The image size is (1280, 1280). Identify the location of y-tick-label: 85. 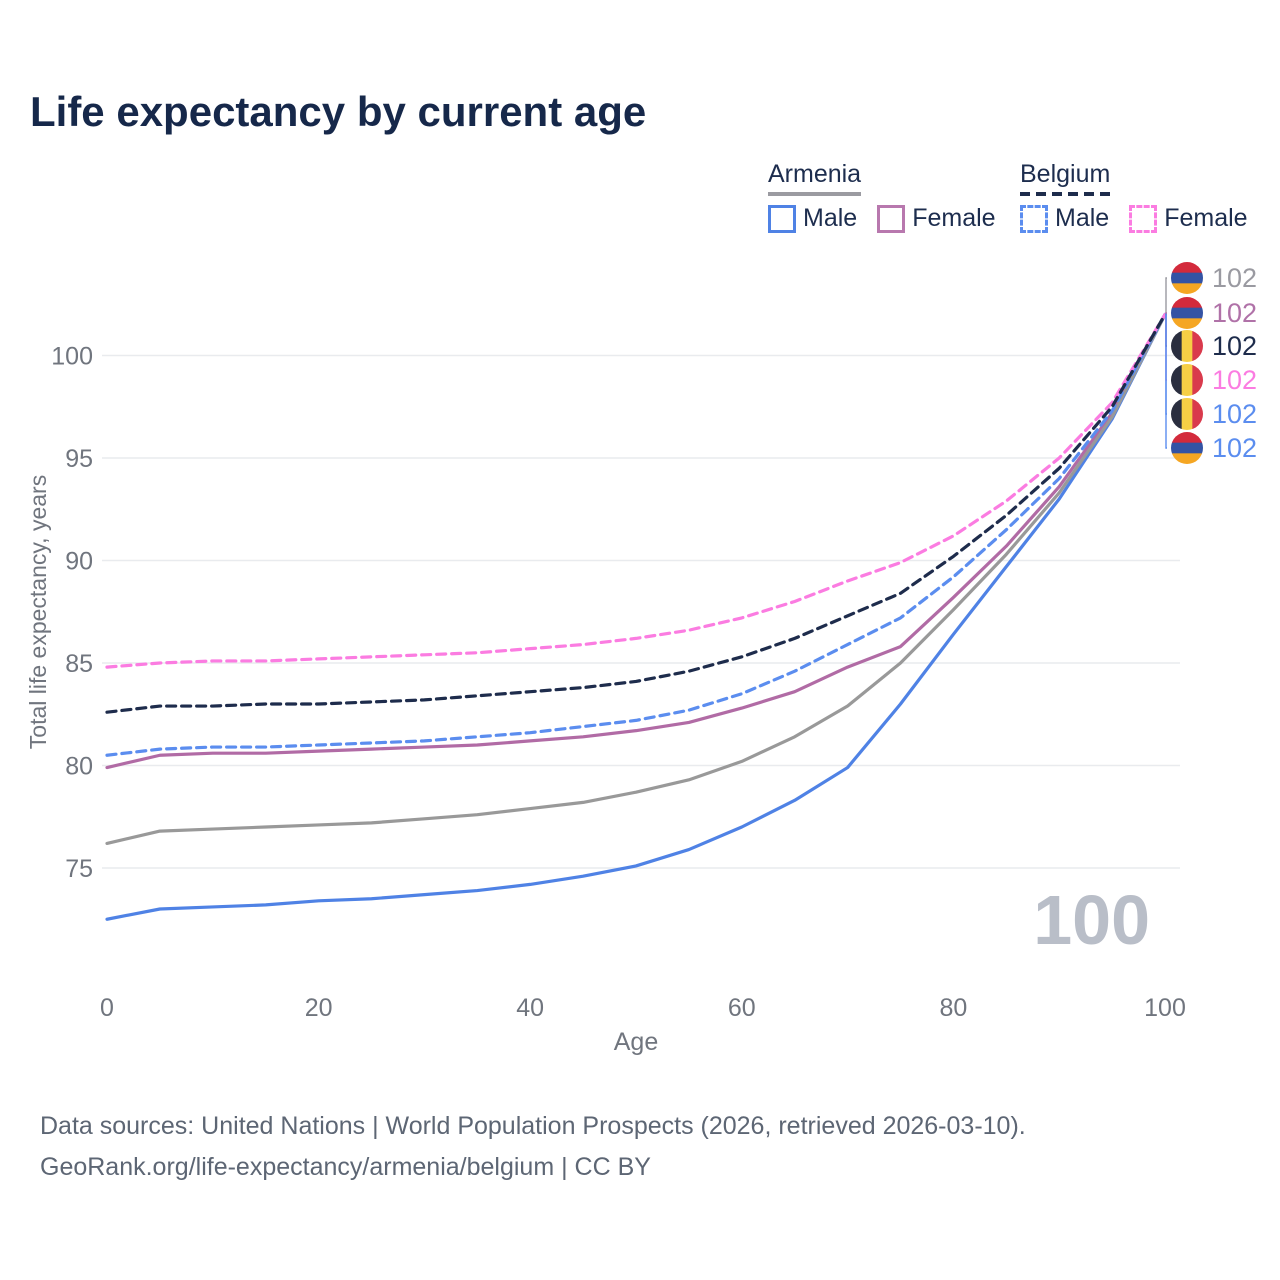
(79, 664).